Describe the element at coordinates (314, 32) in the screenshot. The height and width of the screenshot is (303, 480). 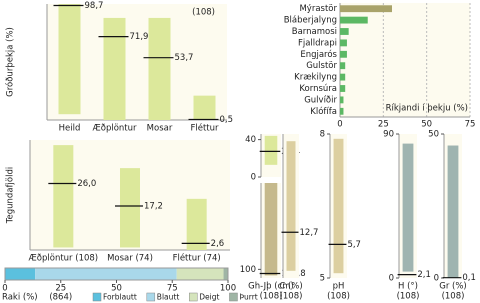
I see `y-tick-label: Barnamosi` at that location.